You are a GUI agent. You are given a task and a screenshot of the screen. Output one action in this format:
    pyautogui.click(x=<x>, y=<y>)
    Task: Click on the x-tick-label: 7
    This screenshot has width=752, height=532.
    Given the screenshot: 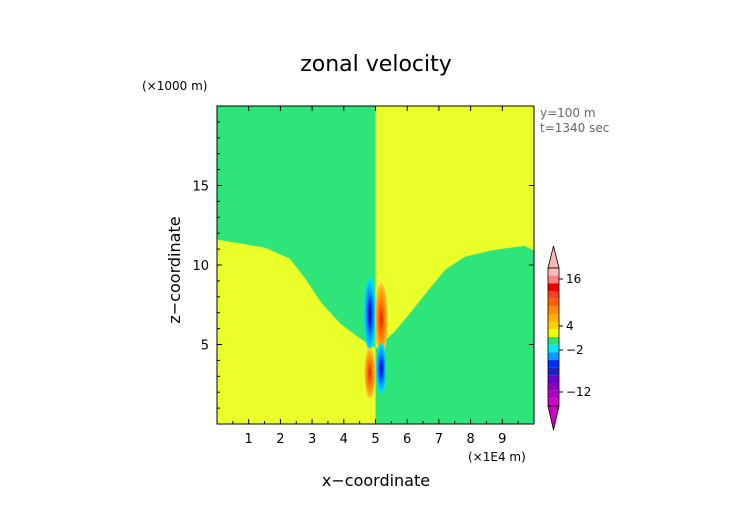 What is the action you would take?
    pyautogui.click(x=439, y=439)
    